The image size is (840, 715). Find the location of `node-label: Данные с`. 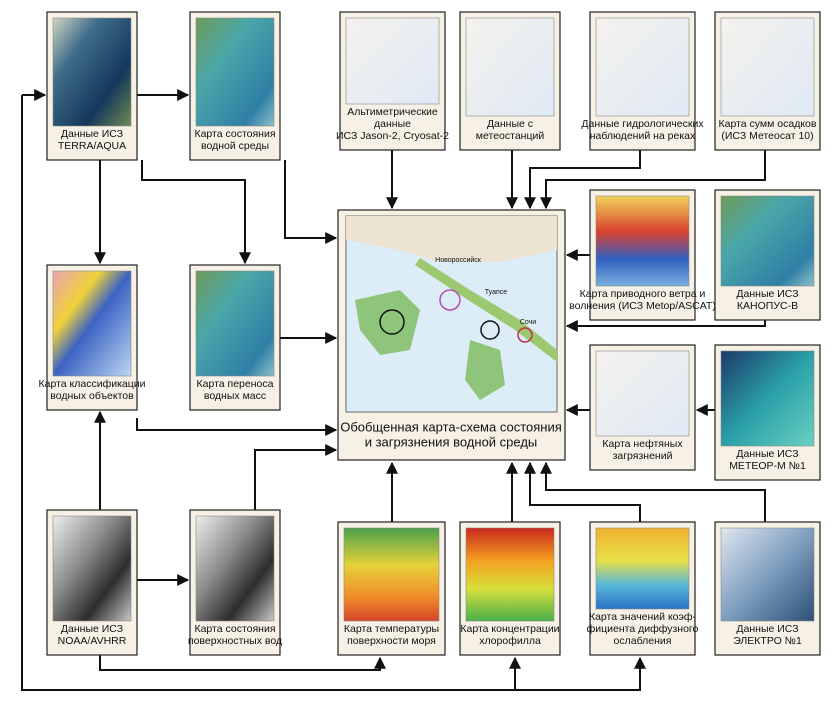

node-label: Данные с is located at coordinates (510, 124).